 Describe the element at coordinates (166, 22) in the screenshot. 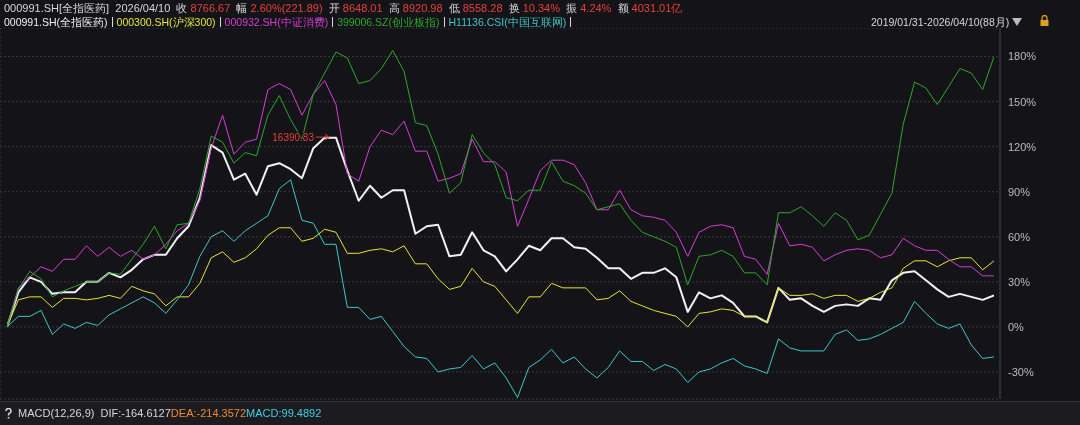

I see `text: 000300.SH(沪深300)` at that location.